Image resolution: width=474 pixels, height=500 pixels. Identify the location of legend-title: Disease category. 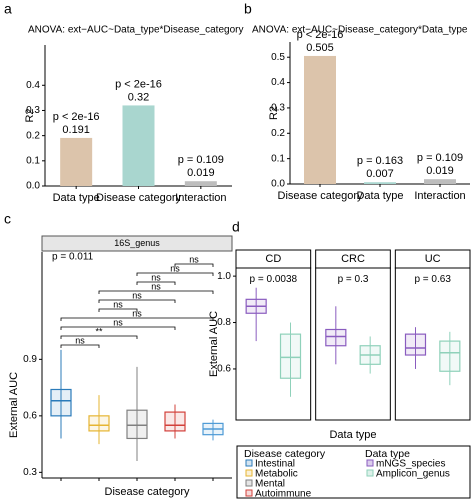
(285, 454).